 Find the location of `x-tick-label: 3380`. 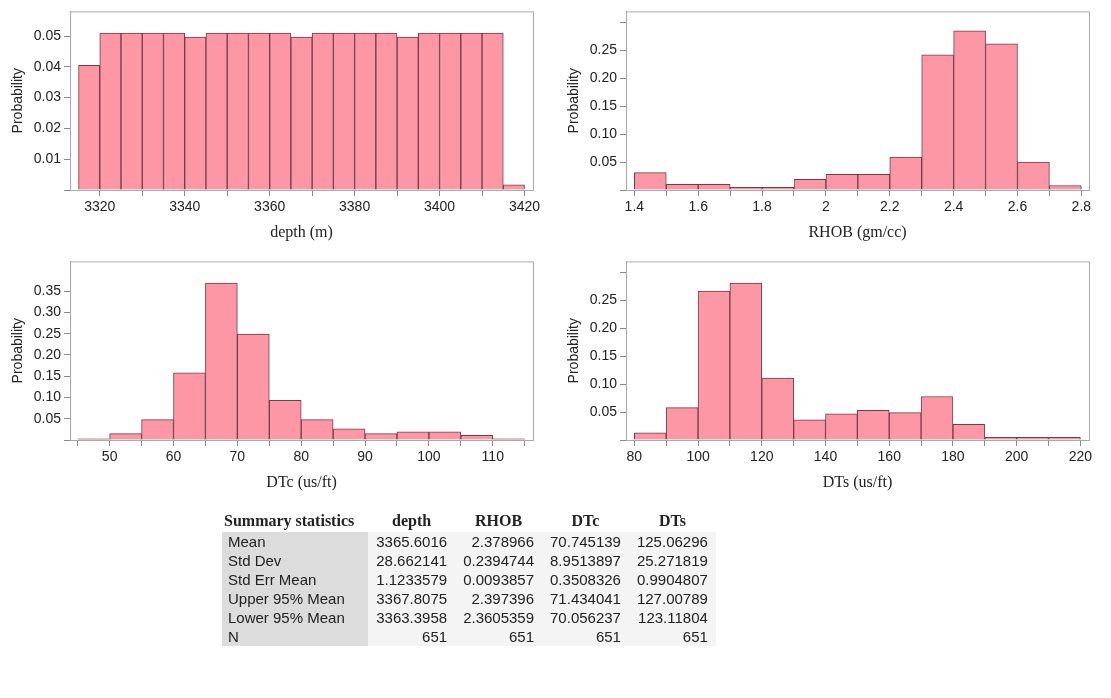

x-tick-label: 3380 is located at coordinates (355, 206).